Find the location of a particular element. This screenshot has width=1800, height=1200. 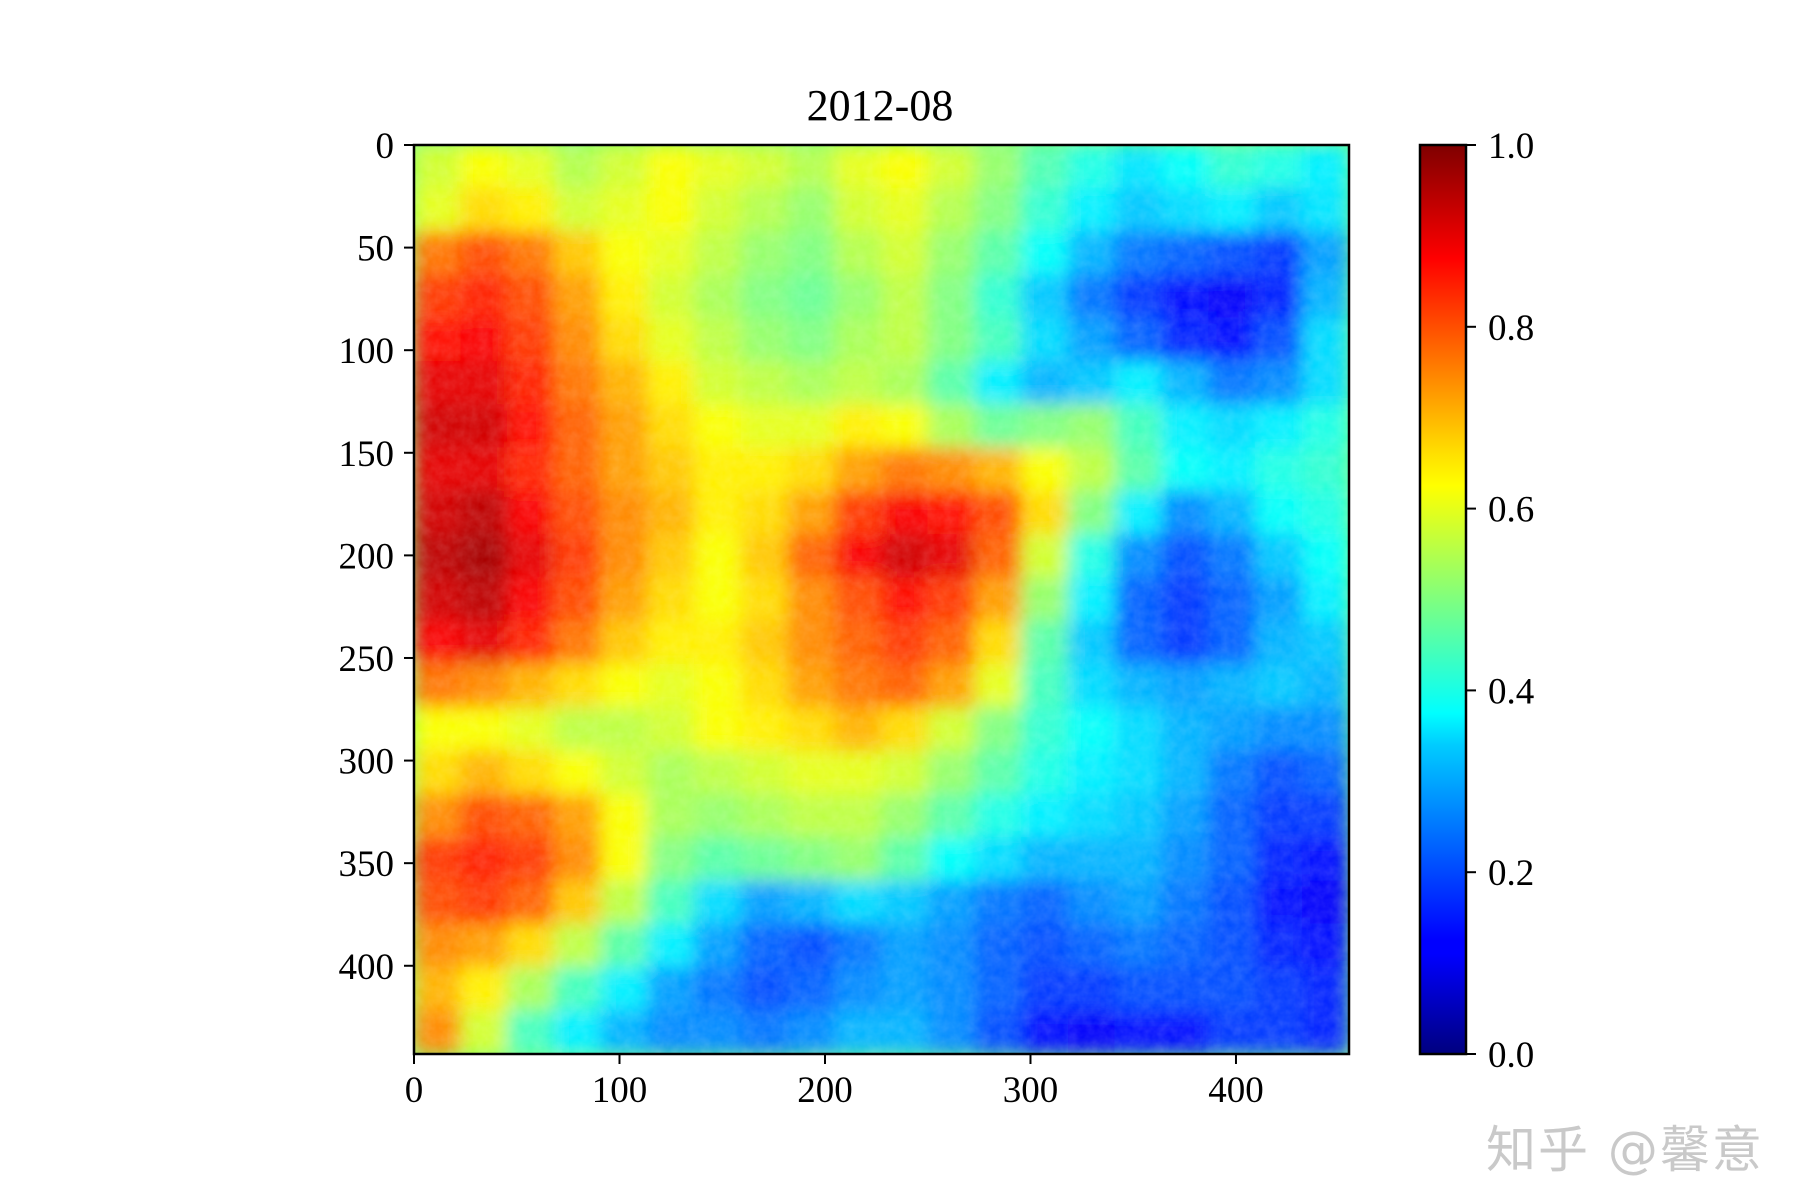

y-tick-label: 400 is located at coordinates (367, 967).